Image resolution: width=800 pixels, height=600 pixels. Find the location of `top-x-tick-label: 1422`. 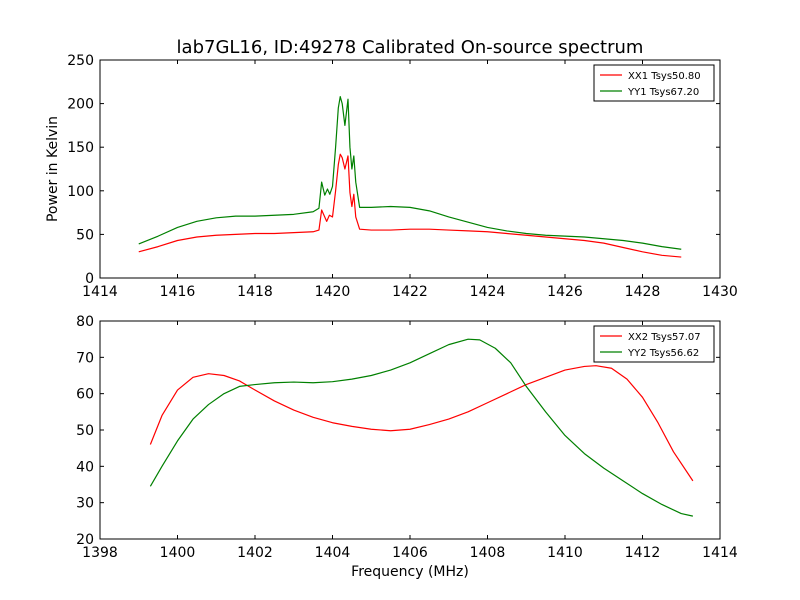

top-x-tick-label: 1422 is located at coordinates (410, 292).